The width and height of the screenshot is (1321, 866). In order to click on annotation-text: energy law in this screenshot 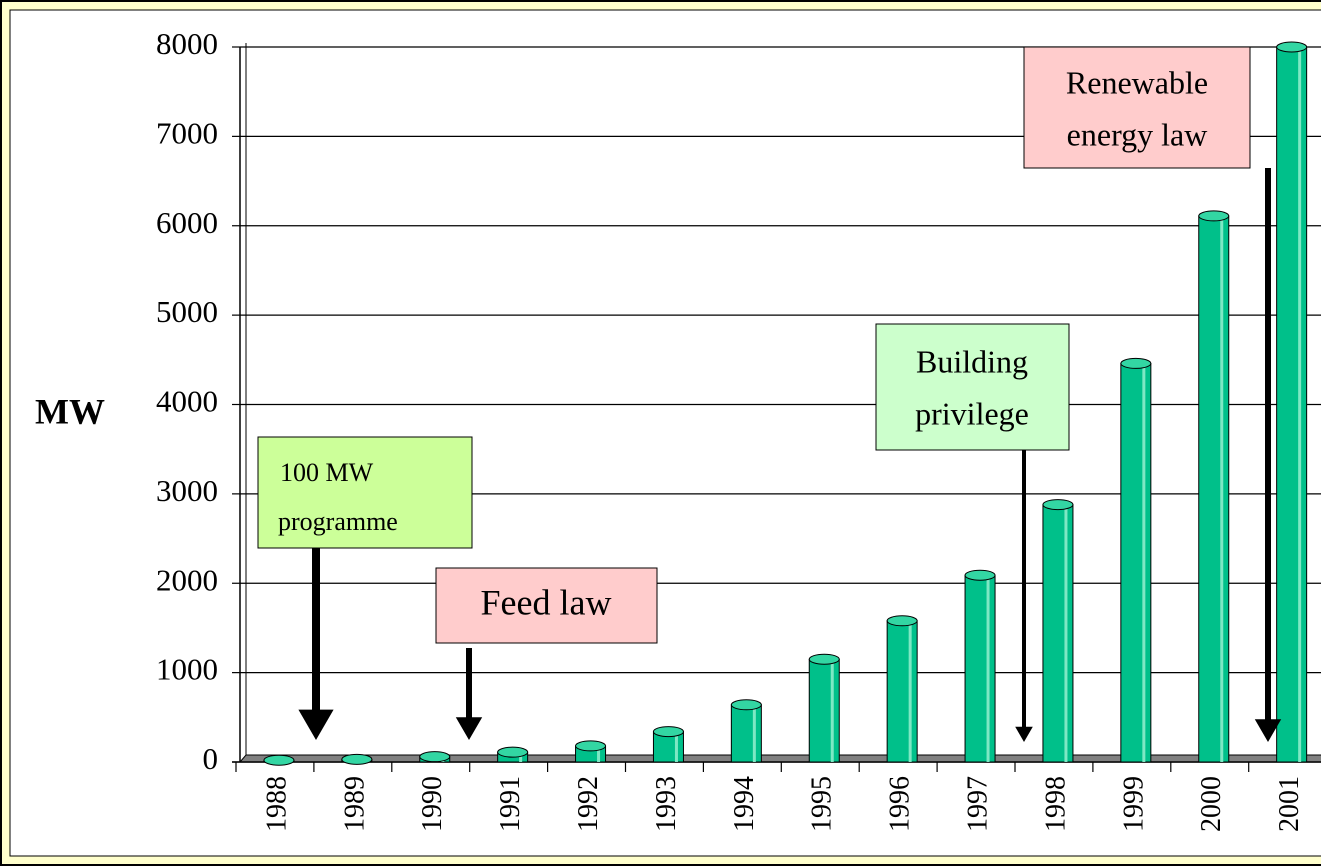, I will do `click(1137, 134)`.